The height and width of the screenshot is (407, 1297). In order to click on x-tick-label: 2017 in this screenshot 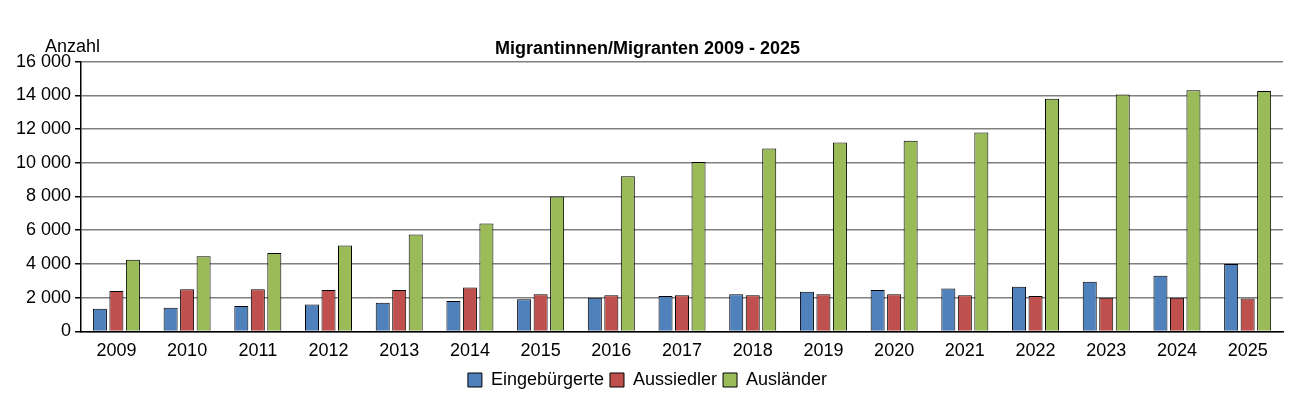, I will do `click(682, 350)`.